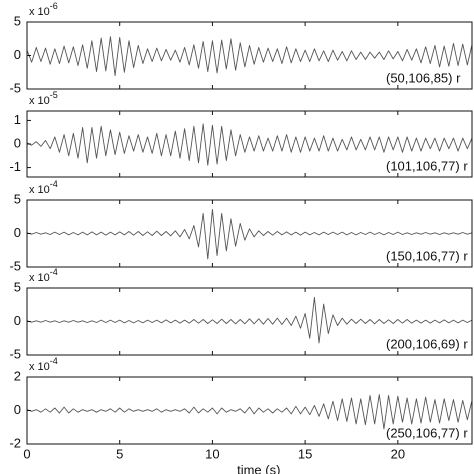  Describe the element at coordinates (423, 77) in the screenshot. I see `trace-annotation: (50,106,85) r` at that location.